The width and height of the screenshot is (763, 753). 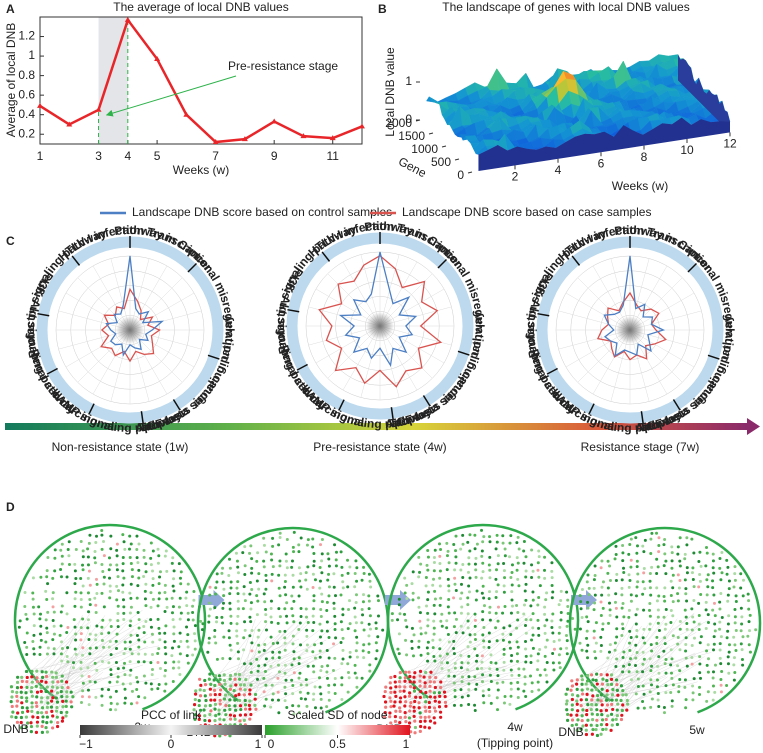 What do you see at coordinates (408, 81) in the screenshot?
I see `z-tick-label: 1` at bounding box center [408, 81].